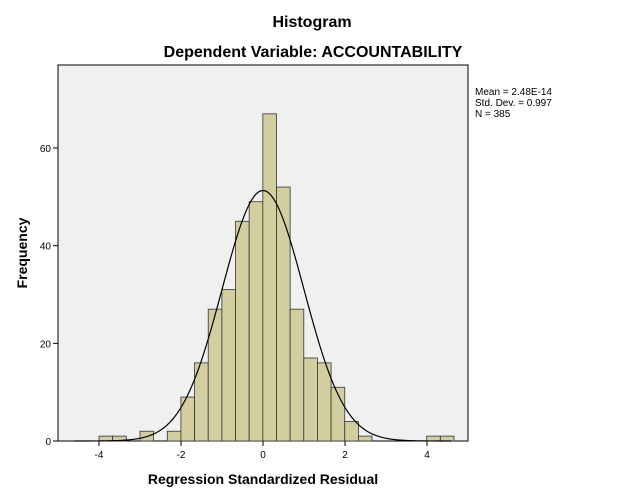 The width and height of the screenshot is (626, 501). I want to click on chart-title: Histogram, so click(311, 22).